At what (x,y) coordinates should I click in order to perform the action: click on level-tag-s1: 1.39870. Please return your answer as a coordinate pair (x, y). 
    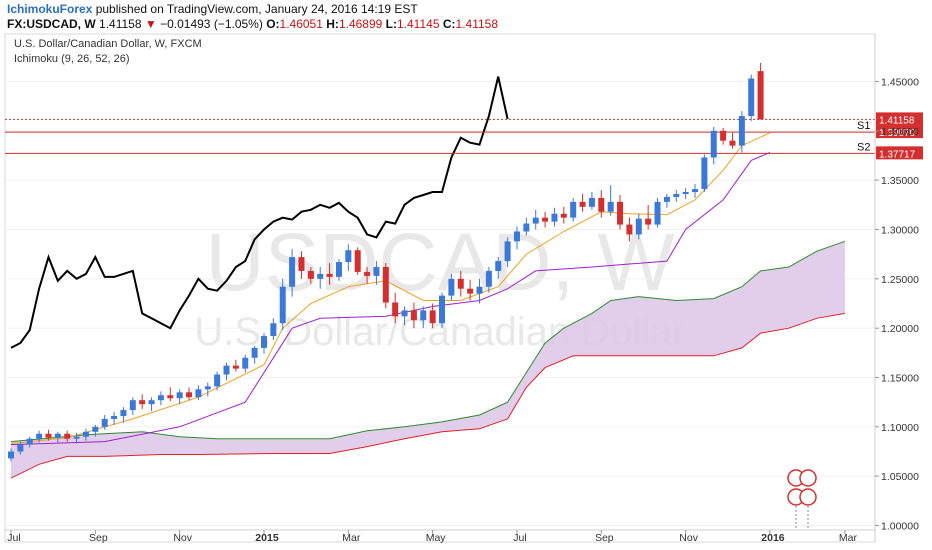
    Looking at the image, I should click on (897, 133).